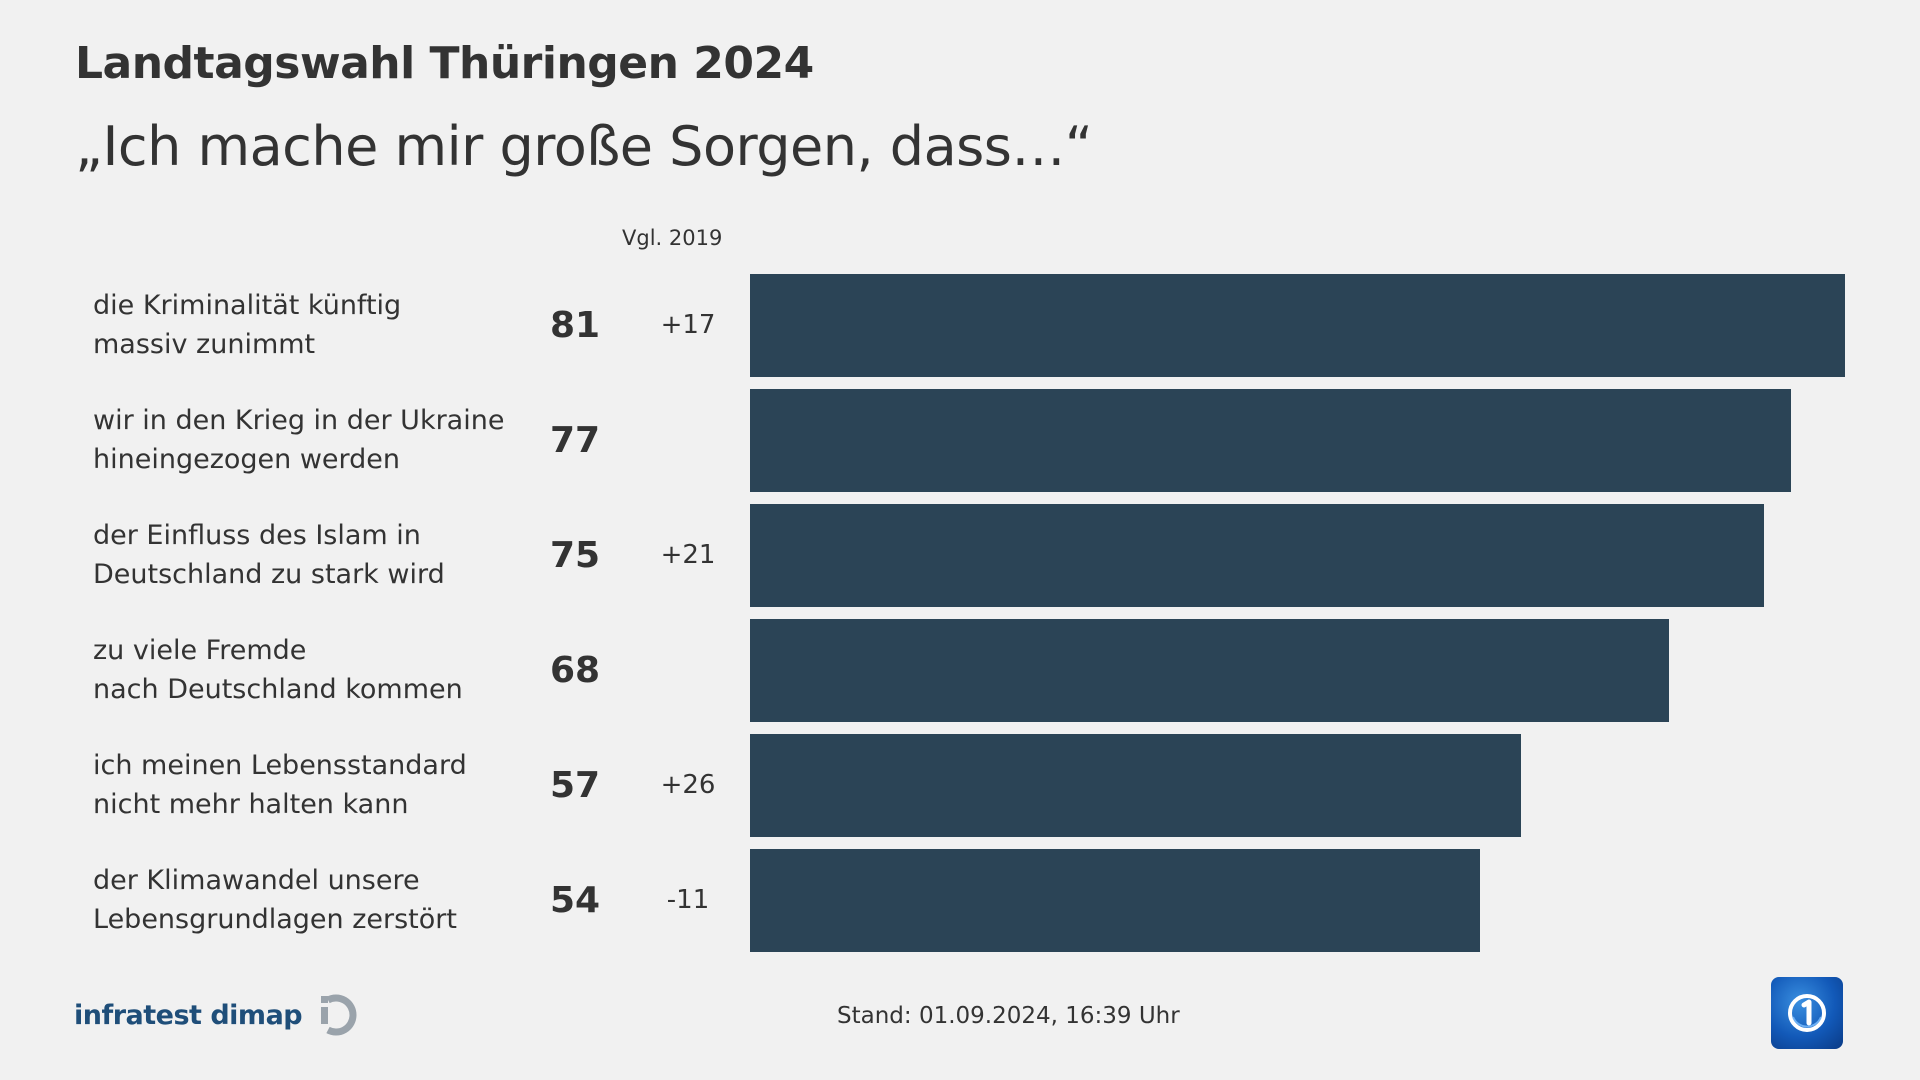 The height and width of the screenshot is (1080, 1920). I want to click on page-subtitle: „Ich mache mir große Sorgen, dass…“, so click(584, 146).